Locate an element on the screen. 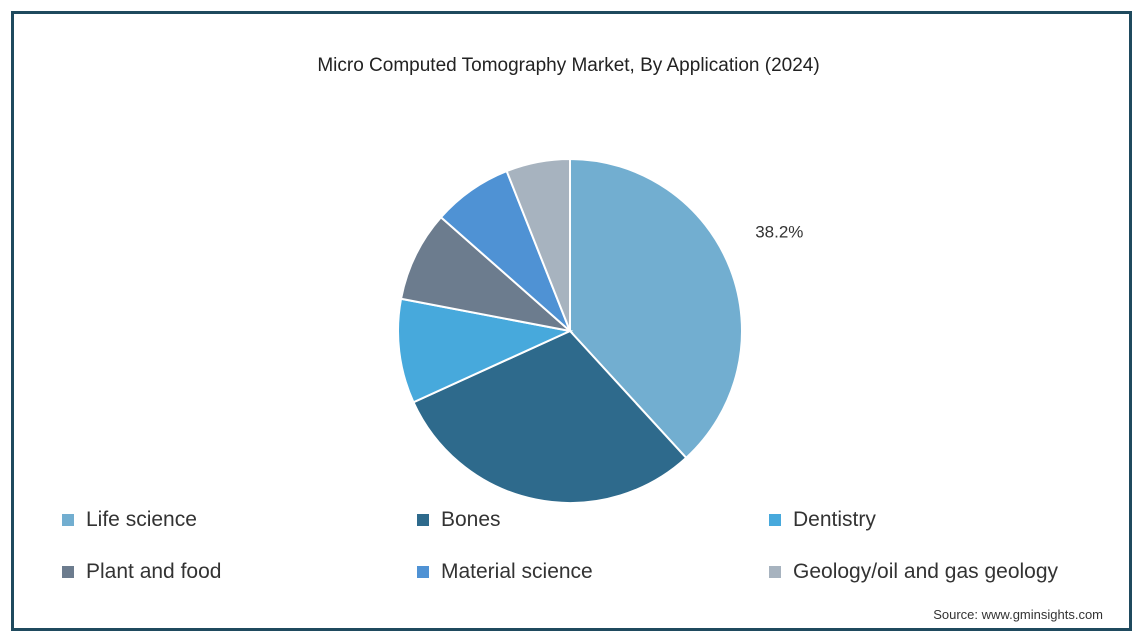  legend-item: Bones is located at coordinates (459, 520).